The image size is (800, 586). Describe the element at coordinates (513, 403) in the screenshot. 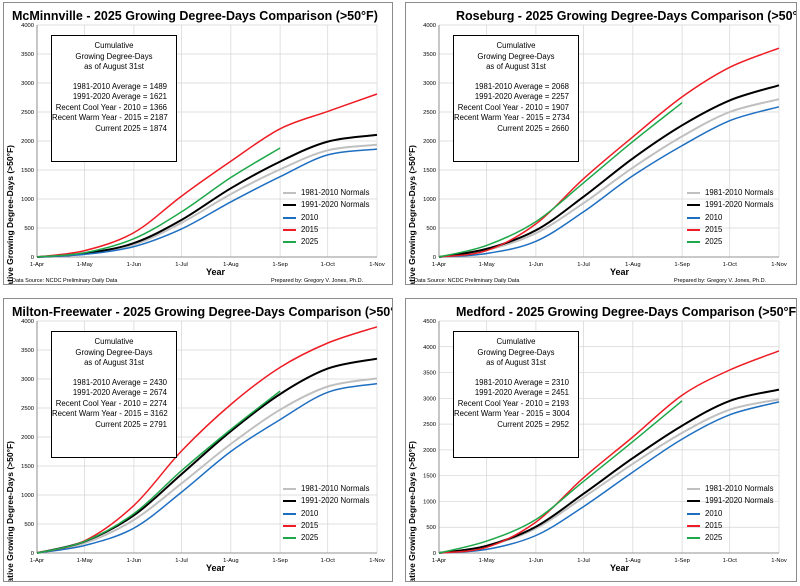

I see `stat-cool-year-2010: Recent Cool Year - 2010 = 2193` at that location.